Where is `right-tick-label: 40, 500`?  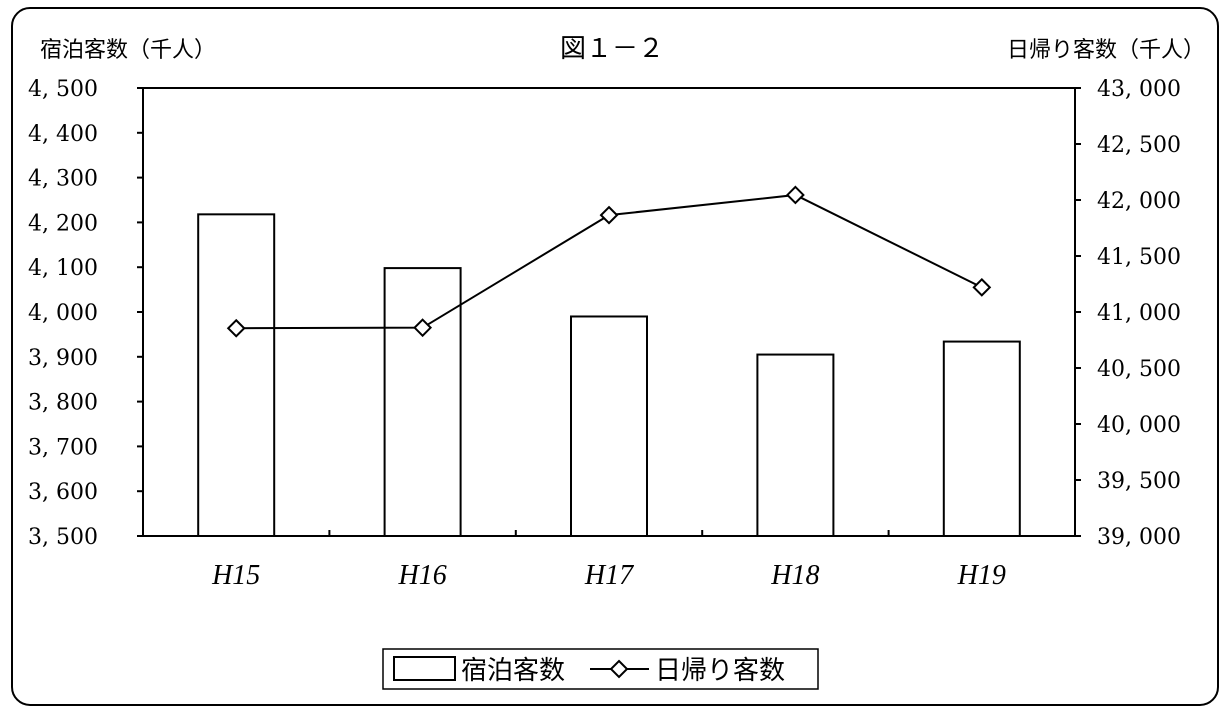 right-tick-label: 40, 500 is located at coordinates (1139, 369).